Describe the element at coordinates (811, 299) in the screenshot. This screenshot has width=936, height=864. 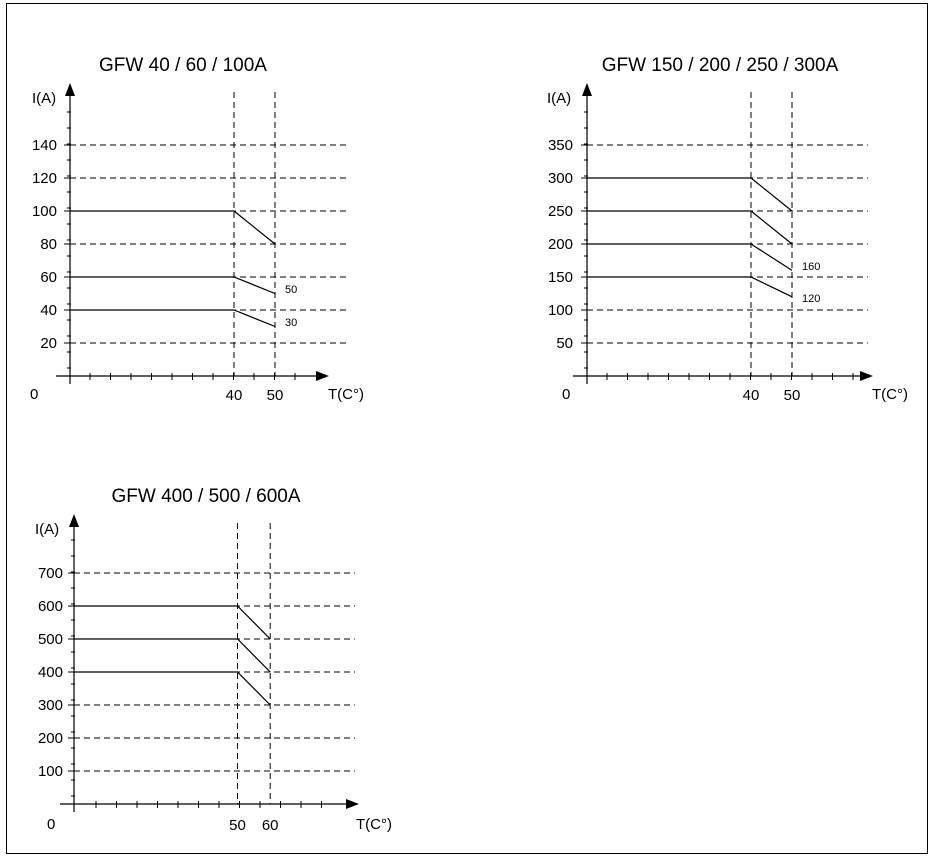
I see `data-annotation: 120` at that location.